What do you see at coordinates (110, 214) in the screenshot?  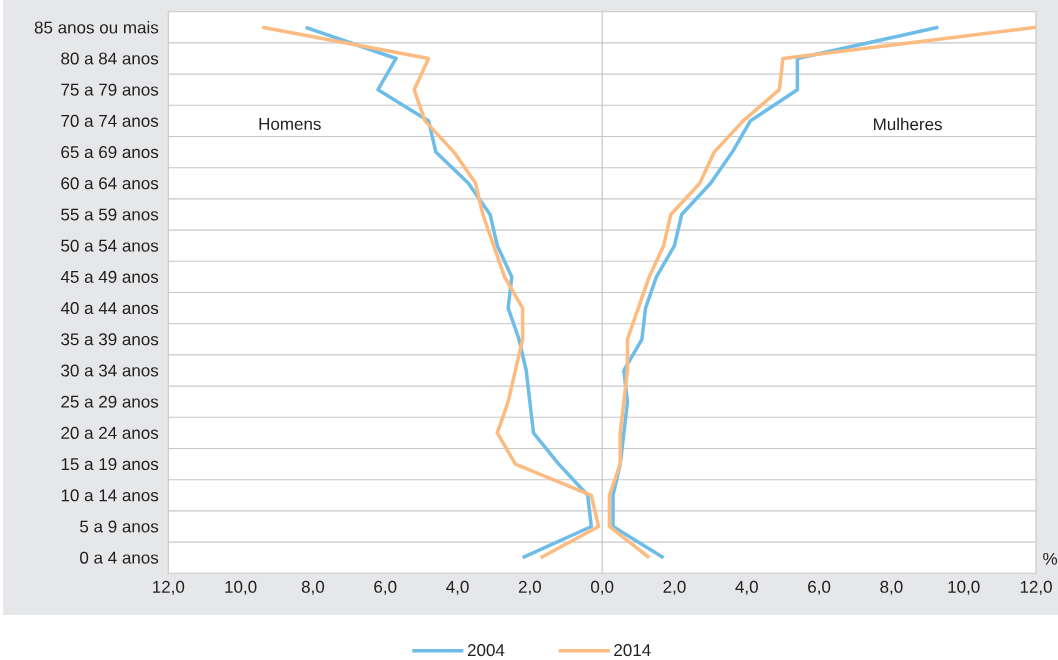 I see `y-tick-label: 55 a 59 anos` at bounding box center [110, 214].